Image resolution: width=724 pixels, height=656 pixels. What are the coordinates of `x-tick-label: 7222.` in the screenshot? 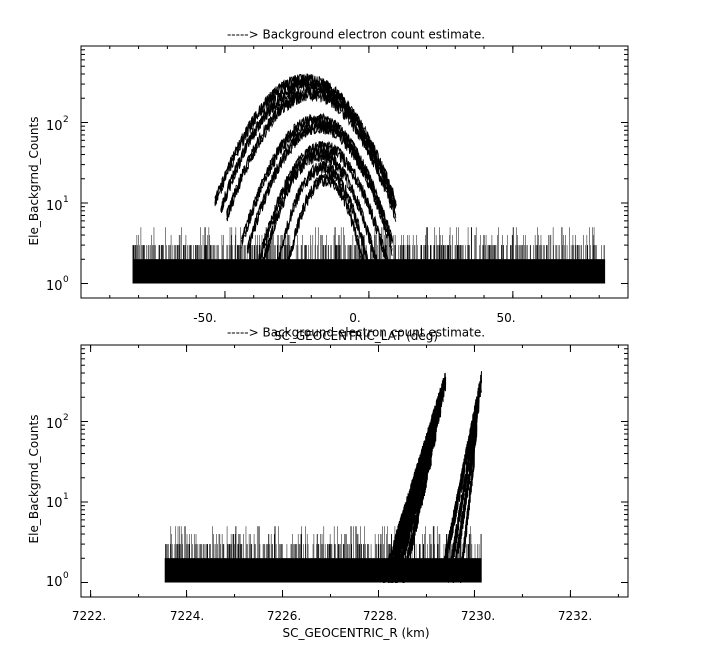 It's located at (89, 616).